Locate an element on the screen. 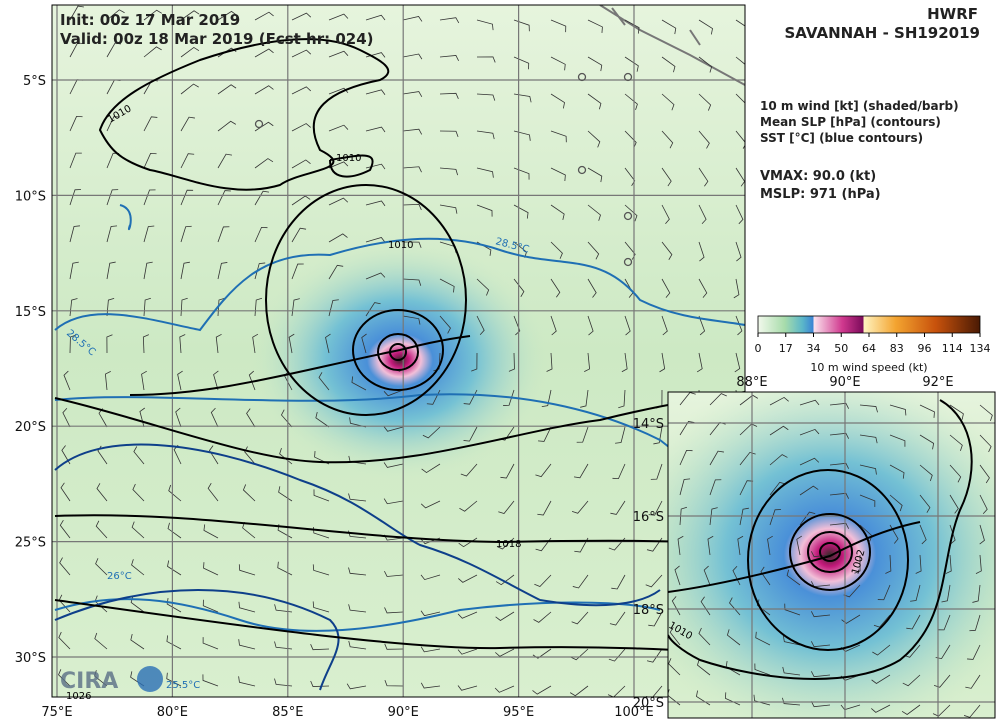 This screenshot has width=1000, height=722. lat-label: 20°S is located at coordinates (30, 427).